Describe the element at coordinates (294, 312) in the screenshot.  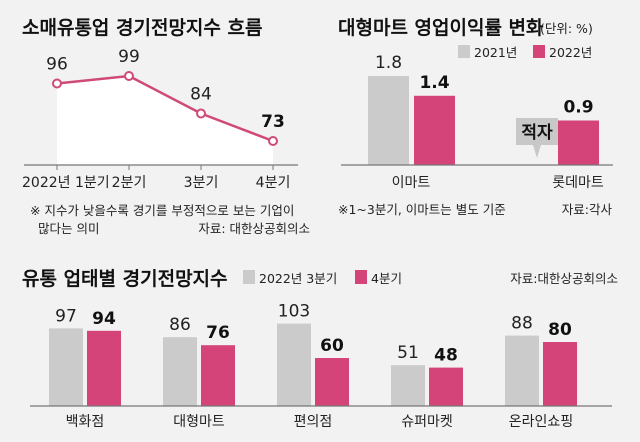
I see `bar-value-label: 103` at that location.